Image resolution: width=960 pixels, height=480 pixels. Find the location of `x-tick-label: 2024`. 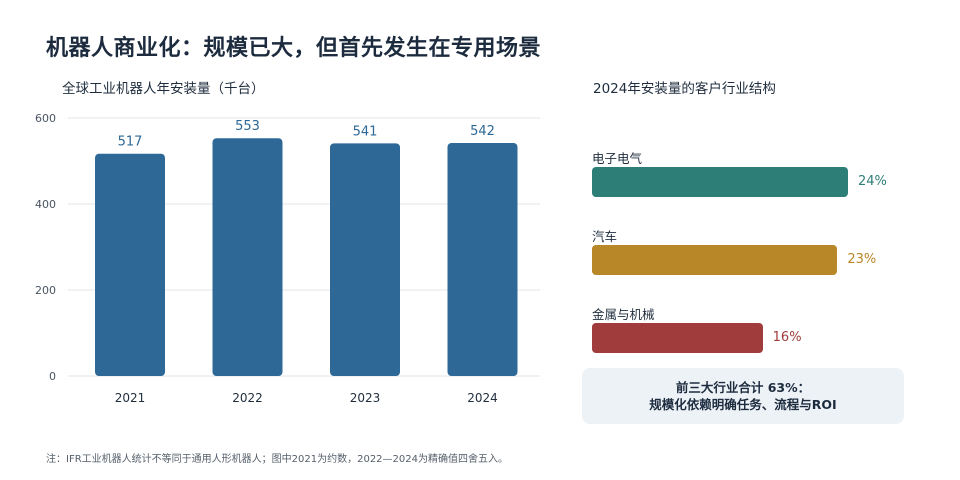

x-tick-label: 2024 is located at coordinates (482, 398).